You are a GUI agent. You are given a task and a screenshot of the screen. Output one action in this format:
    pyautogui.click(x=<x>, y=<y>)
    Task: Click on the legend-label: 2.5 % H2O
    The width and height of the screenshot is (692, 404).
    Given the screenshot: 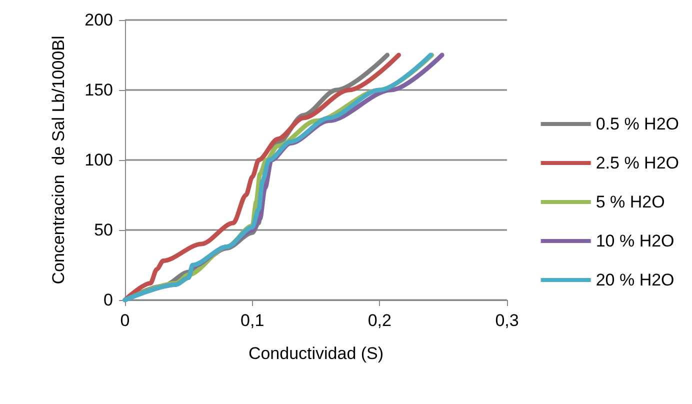 What is the action you would take?
    pyautogui.click(x=638, y=163)
    